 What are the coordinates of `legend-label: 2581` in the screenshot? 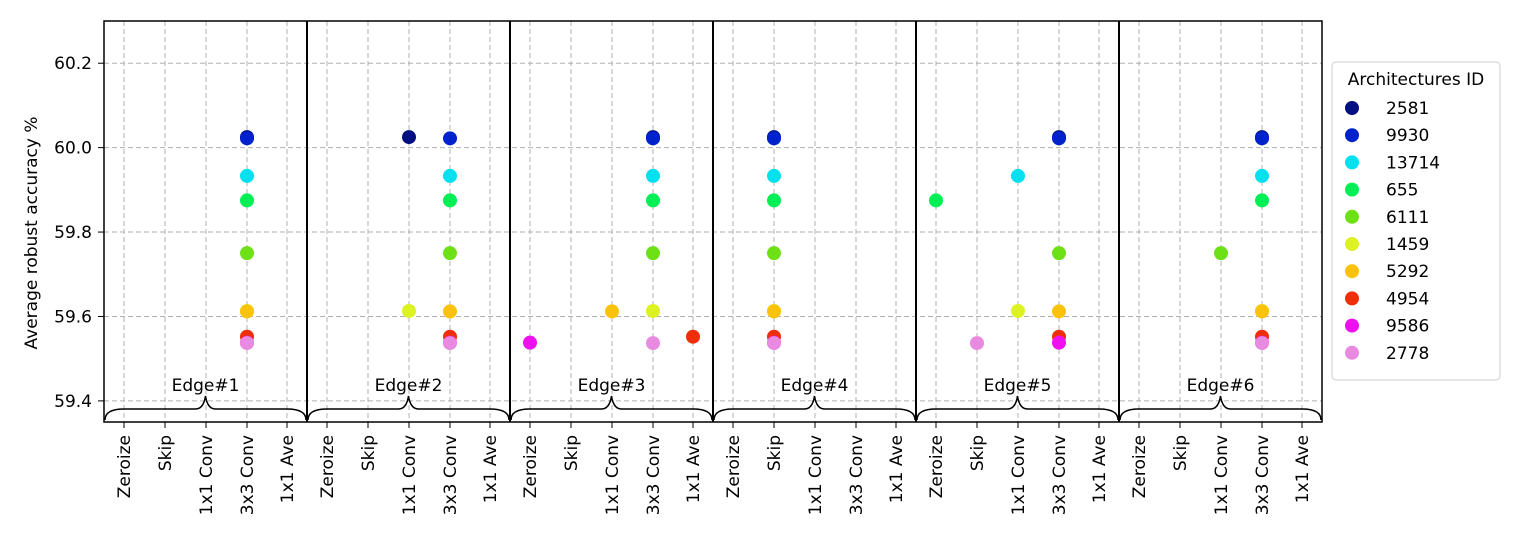 It's located at (1407, 109).